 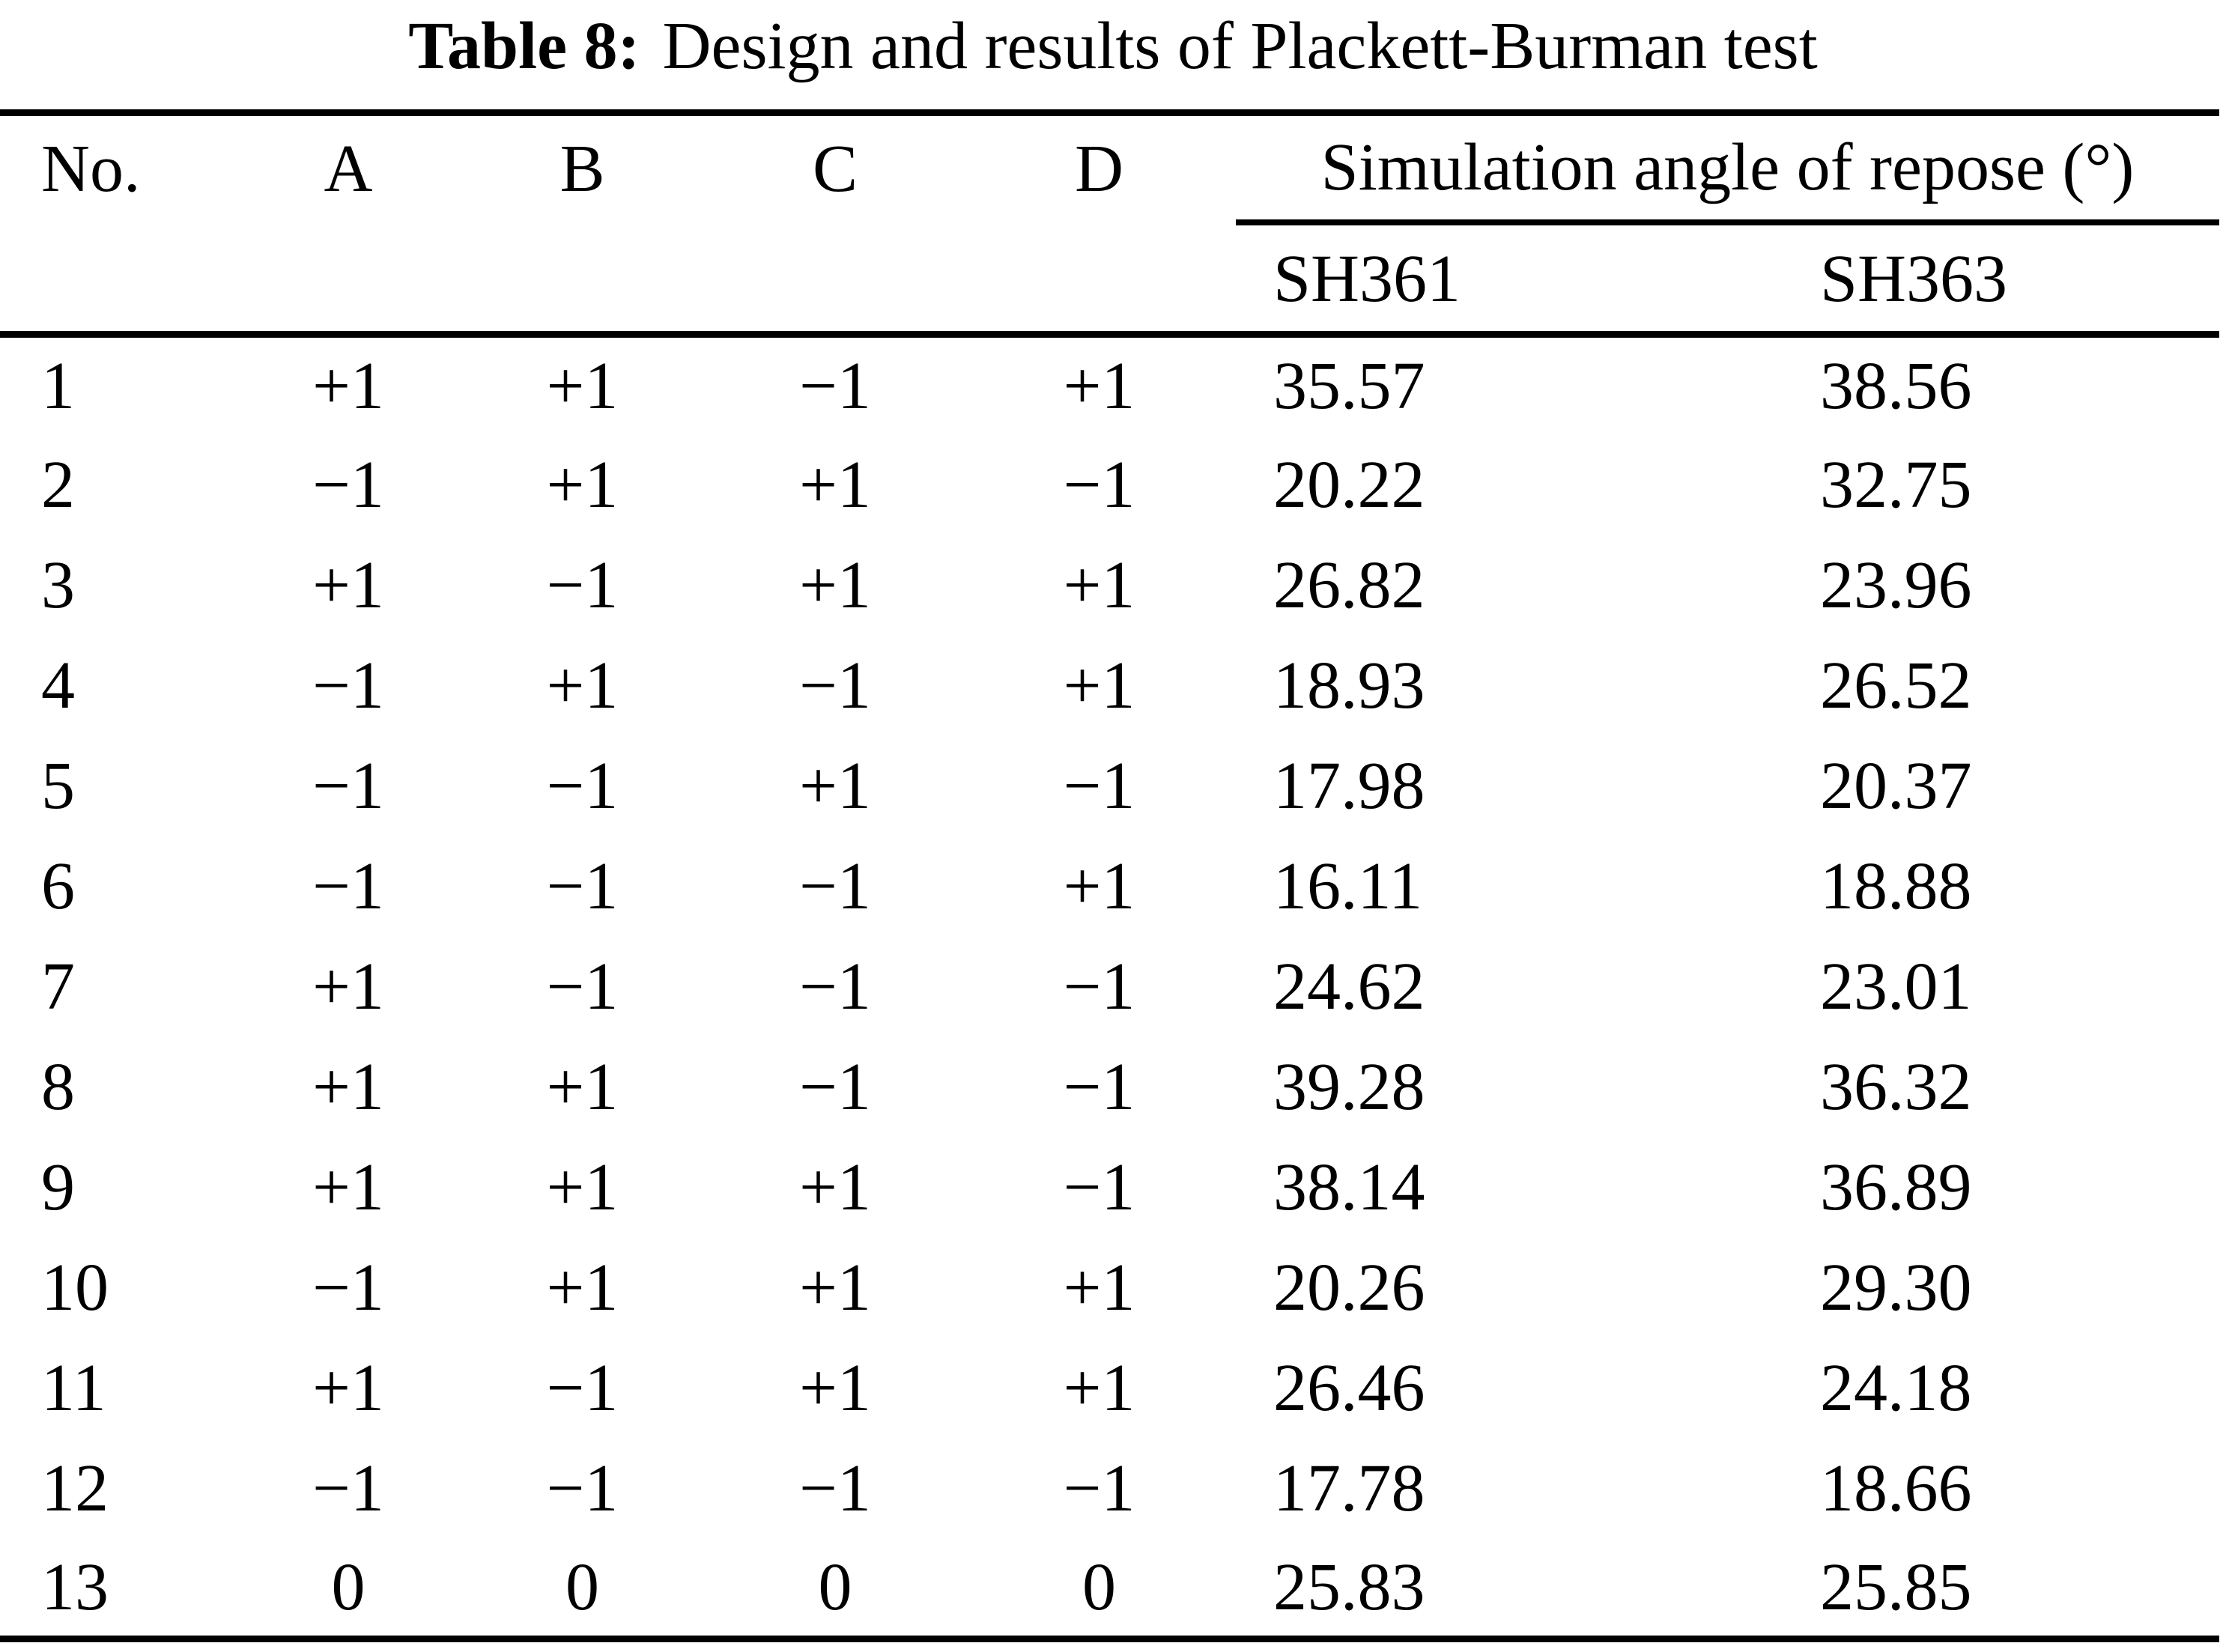 I want to click on table-row: 1 +1 +1 −1 +1 35.57 38.56, so click(x=1109, y=385).